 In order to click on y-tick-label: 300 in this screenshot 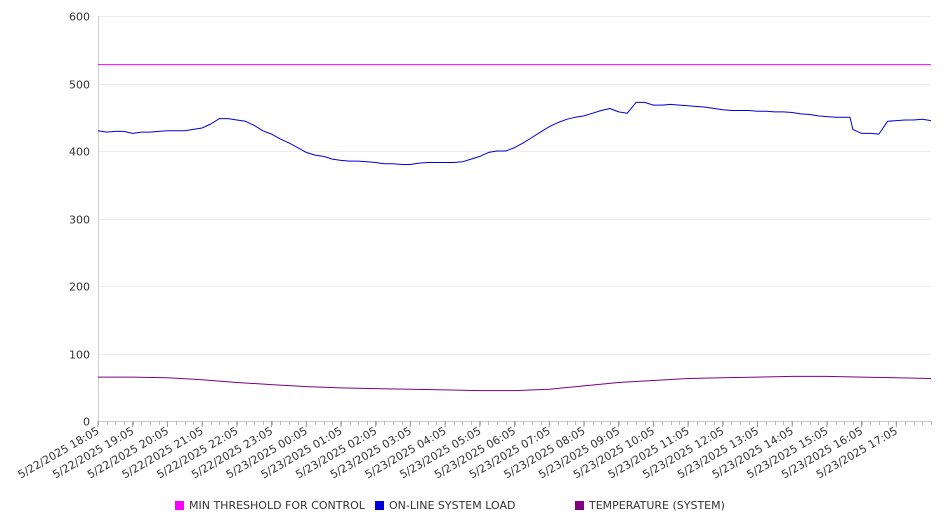, I will do `click(79, 220)`.